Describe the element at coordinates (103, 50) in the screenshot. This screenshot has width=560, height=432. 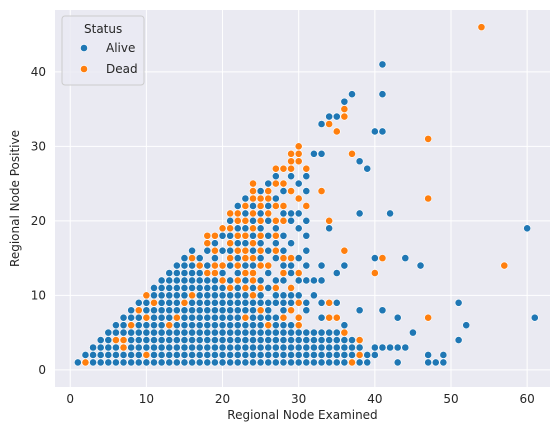
I see `legend: Status Alive Dead` at that location.